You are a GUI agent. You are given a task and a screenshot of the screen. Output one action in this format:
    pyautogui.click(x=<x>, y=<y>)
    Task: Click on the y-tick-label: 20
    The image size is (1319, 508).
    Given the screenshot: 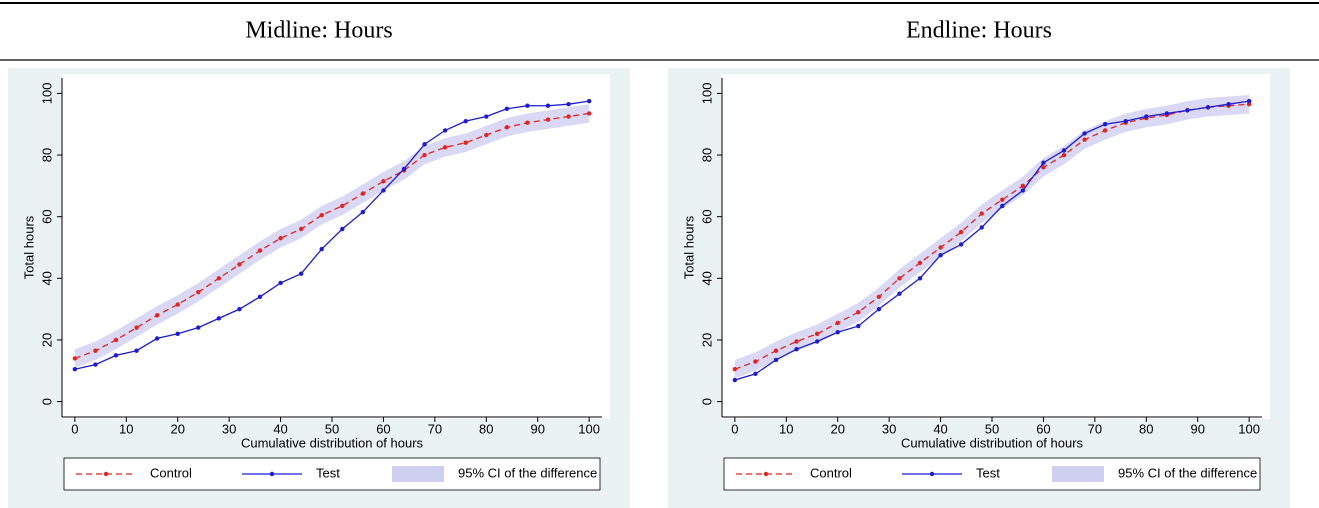 What is the action you would take?
    pyautogui.click(x=706, y=340)
    